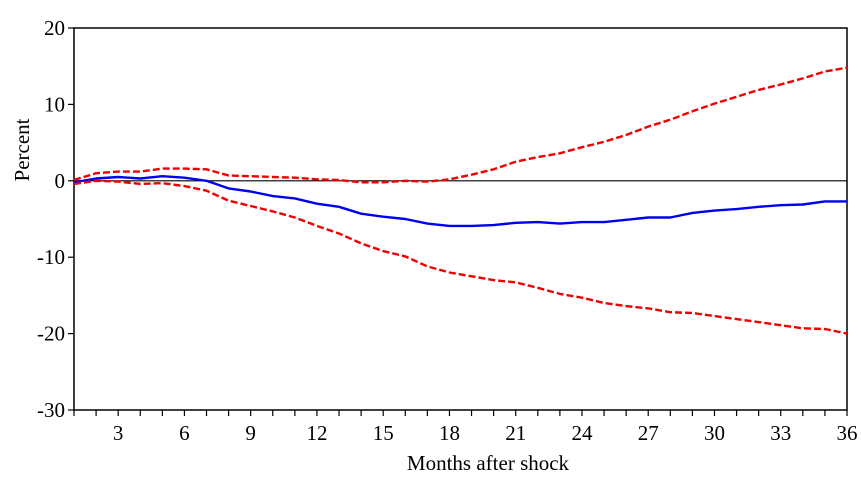 This screenshot has width=861, height=479. What do you see at coordinates (780, 433) in the screenshot?
I see `x-tick-label: 33` at bounding box center [780, 433].